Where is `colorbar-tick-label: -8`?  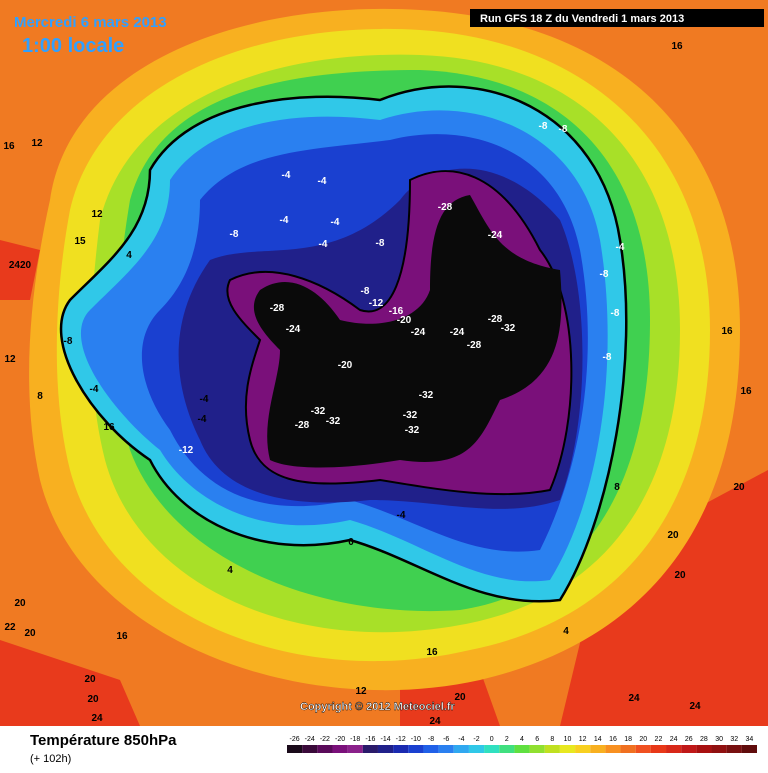 colorbar-tick-label: -8 is located at coordinates (431, 739).